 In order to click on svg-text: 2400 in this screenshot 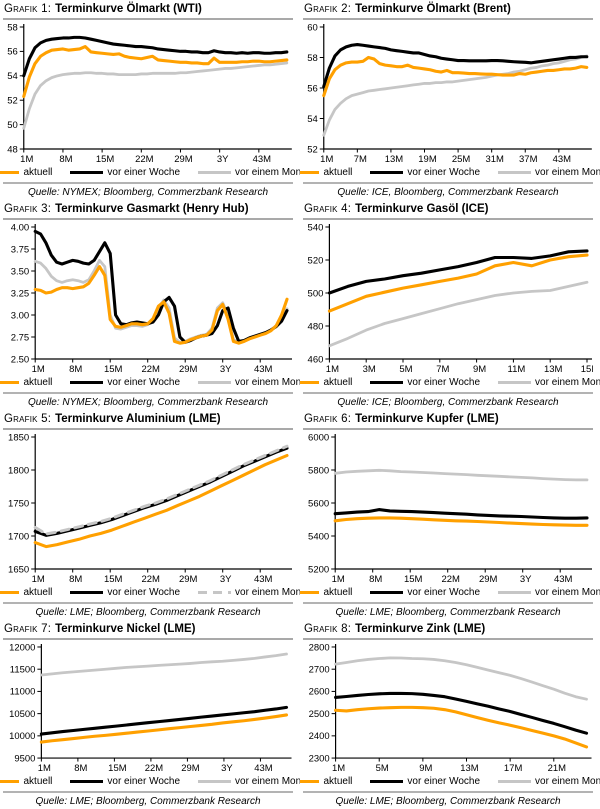, I will do `click(319, 736)`.